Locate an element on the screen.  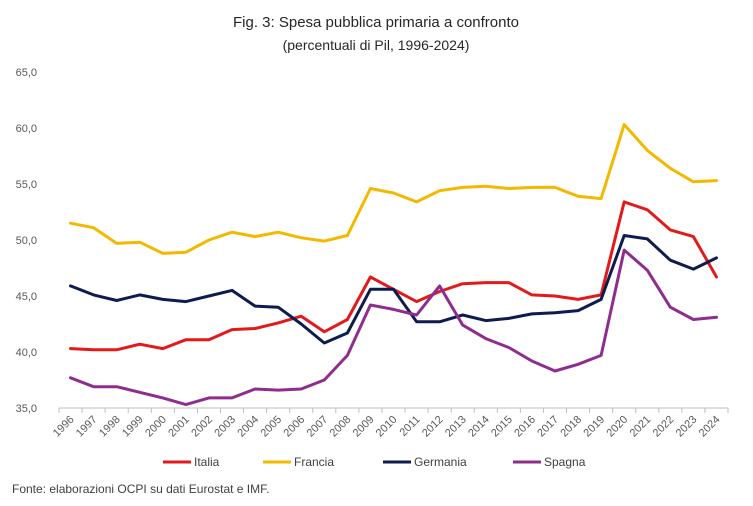
y-tick-label: 65,0 is located at coordinates (26, 73).